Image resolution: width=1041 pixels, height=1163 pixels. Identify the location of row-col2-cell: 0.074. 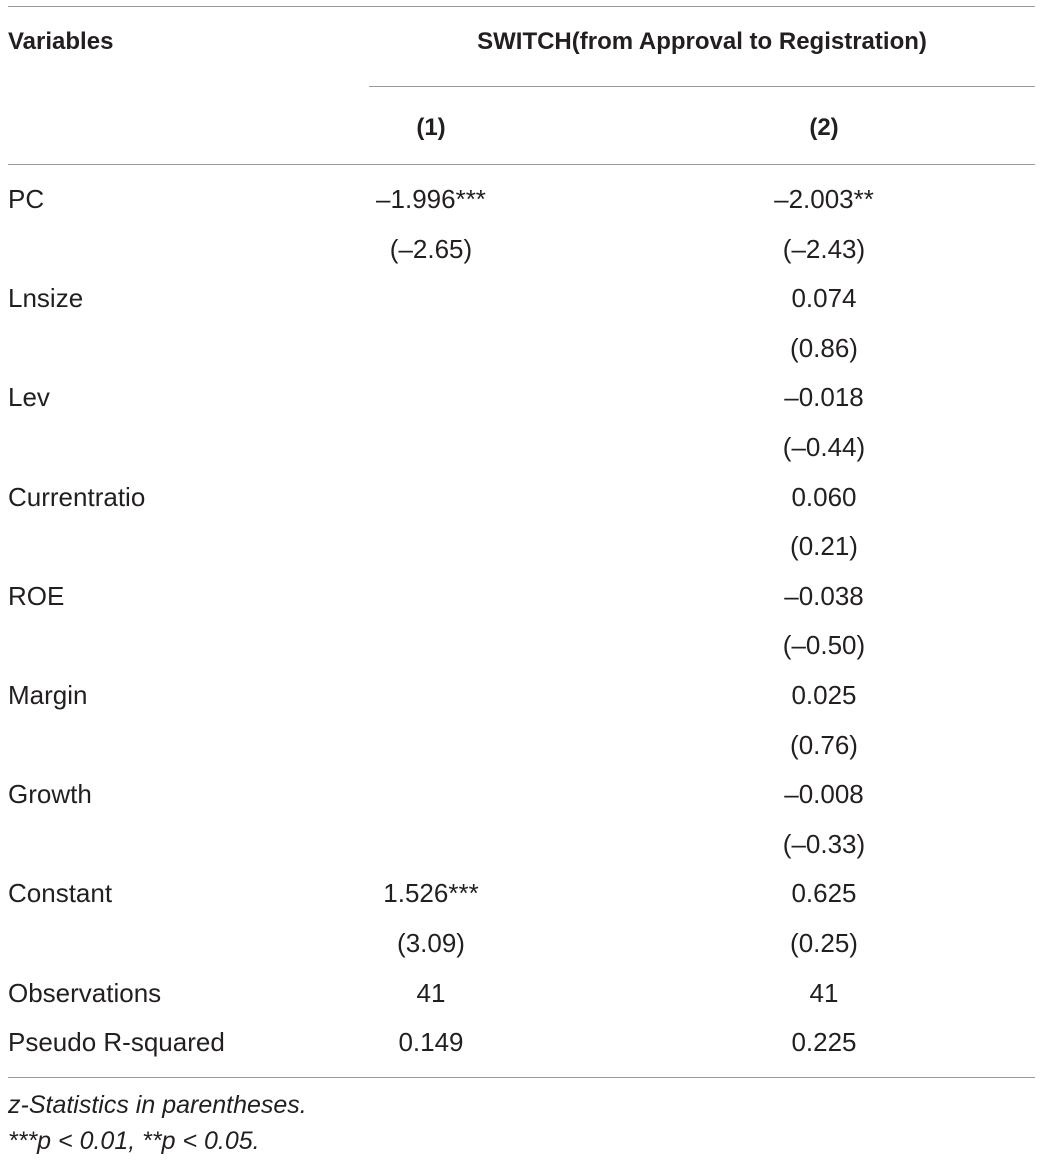
(824, 298).